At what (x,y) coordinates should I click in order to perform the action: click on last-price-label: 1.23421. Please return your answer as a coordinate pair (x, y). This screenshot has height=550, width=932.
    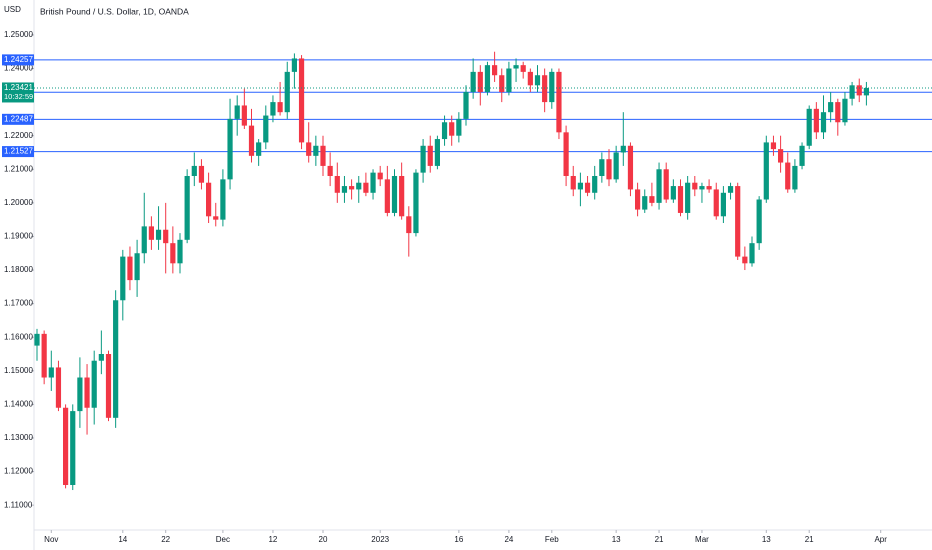
    Looking at the image, I should click on (18, 87).